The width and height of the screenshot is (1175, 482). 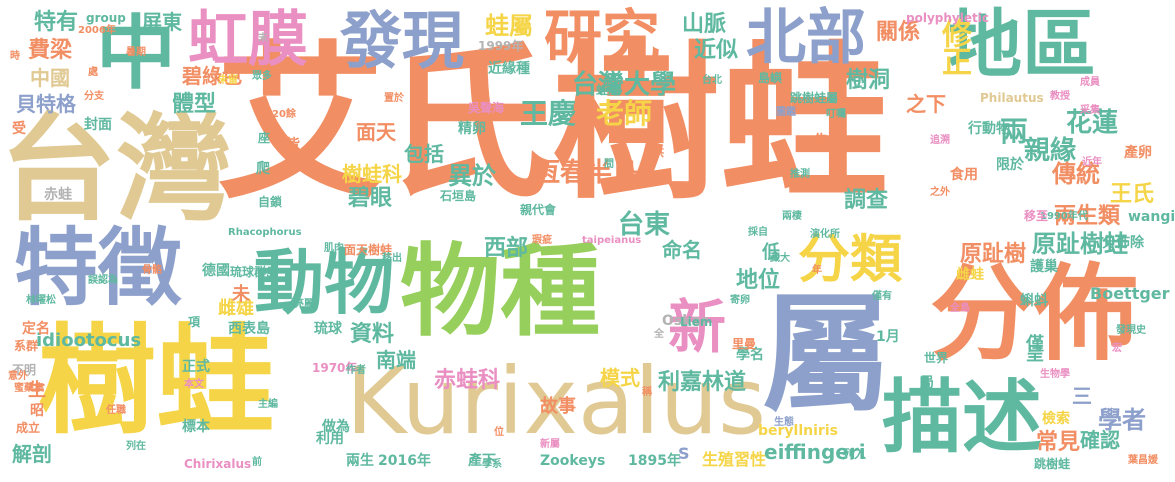 What do you see at coordinates (1055, 374) in the screenshot?
I see `word: 生物學` at bounding box center [1055, 374].